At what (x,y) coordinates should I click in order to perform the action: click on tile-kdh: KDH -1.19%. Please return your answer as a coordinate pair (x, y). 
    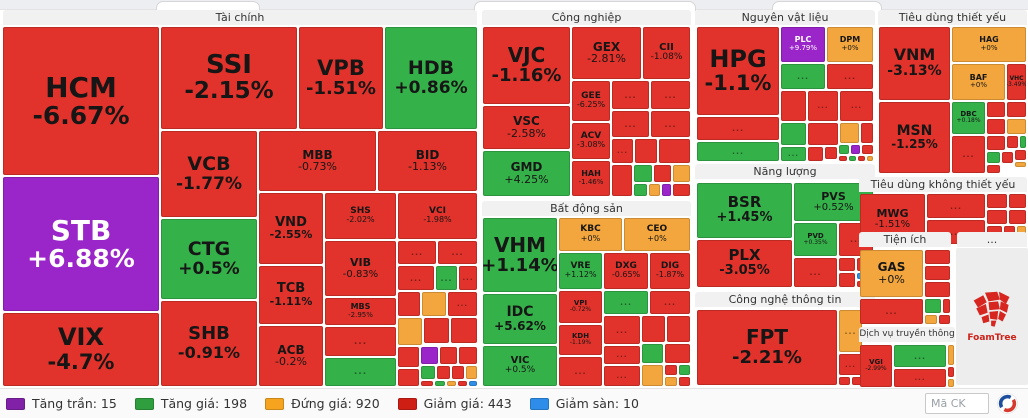
    Looking at the image, I should click on (580, 340).